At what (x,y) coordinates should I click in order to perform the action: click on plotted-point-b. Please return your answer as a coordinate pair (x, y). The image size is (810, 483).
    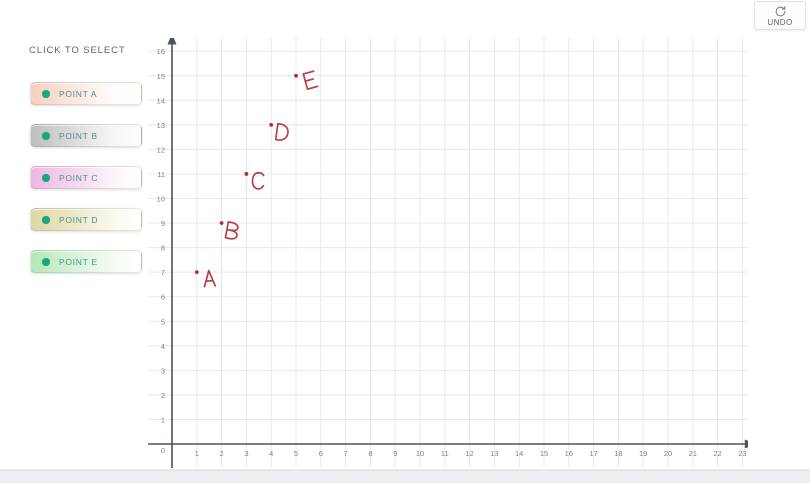
    Looking at the image, I should click on (221, 223).